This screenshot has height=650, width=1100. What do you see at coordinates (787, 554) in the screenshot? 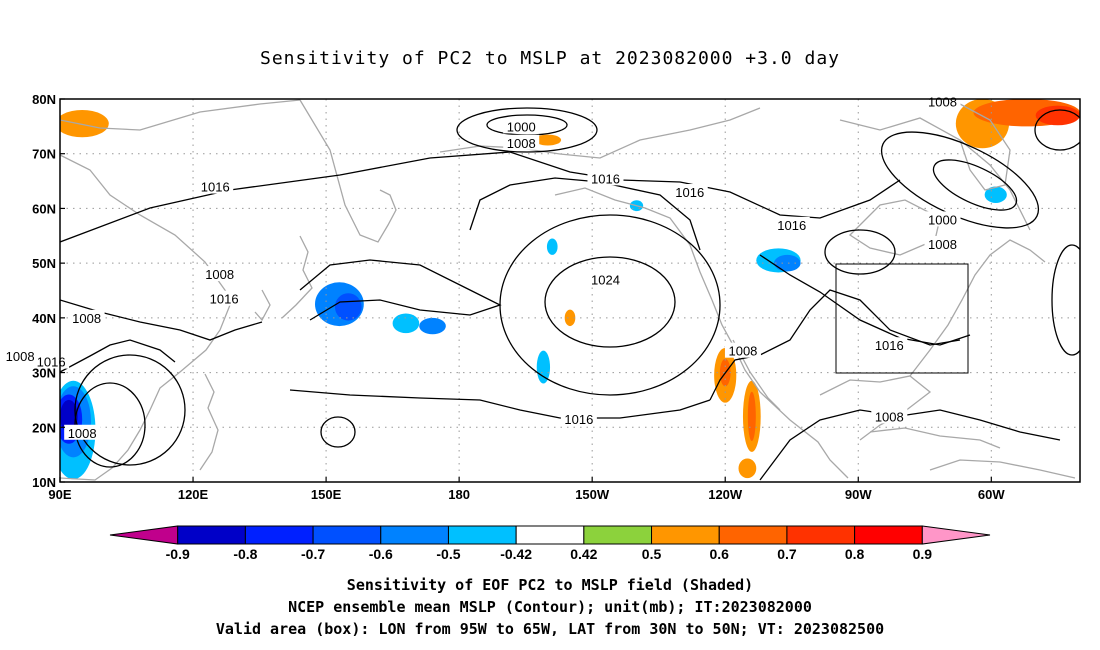
I see `colorbar-label: 0.7` at bounding box center [787, 554].